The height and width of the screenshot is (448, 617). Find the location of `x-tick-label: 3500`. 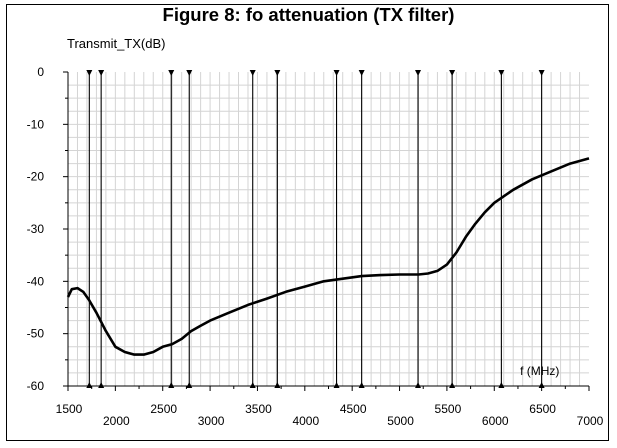

x-tick-label: 3500 is located at coordinates (258, 409).